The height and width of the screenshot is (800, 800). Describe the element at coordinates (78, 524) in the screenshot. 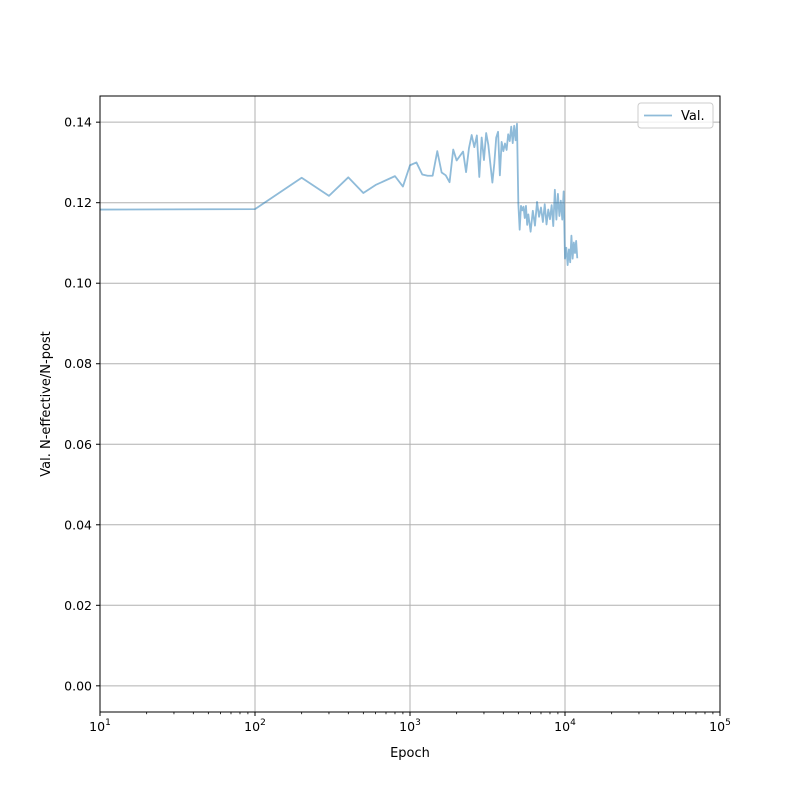

I see `y-tick-label: 0.04` at that location.